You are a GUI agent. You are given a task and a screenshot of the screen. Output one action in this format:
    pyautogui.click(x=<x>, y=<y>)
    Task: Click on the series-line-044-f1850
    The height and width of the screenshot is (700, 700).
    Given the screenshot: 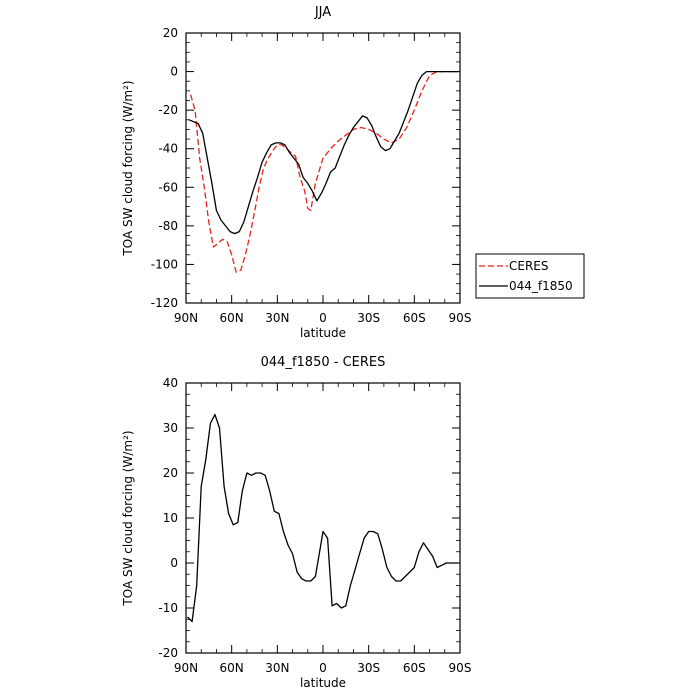 What is the action you would take?
    pyautogui.click(x=323, y=152)
    